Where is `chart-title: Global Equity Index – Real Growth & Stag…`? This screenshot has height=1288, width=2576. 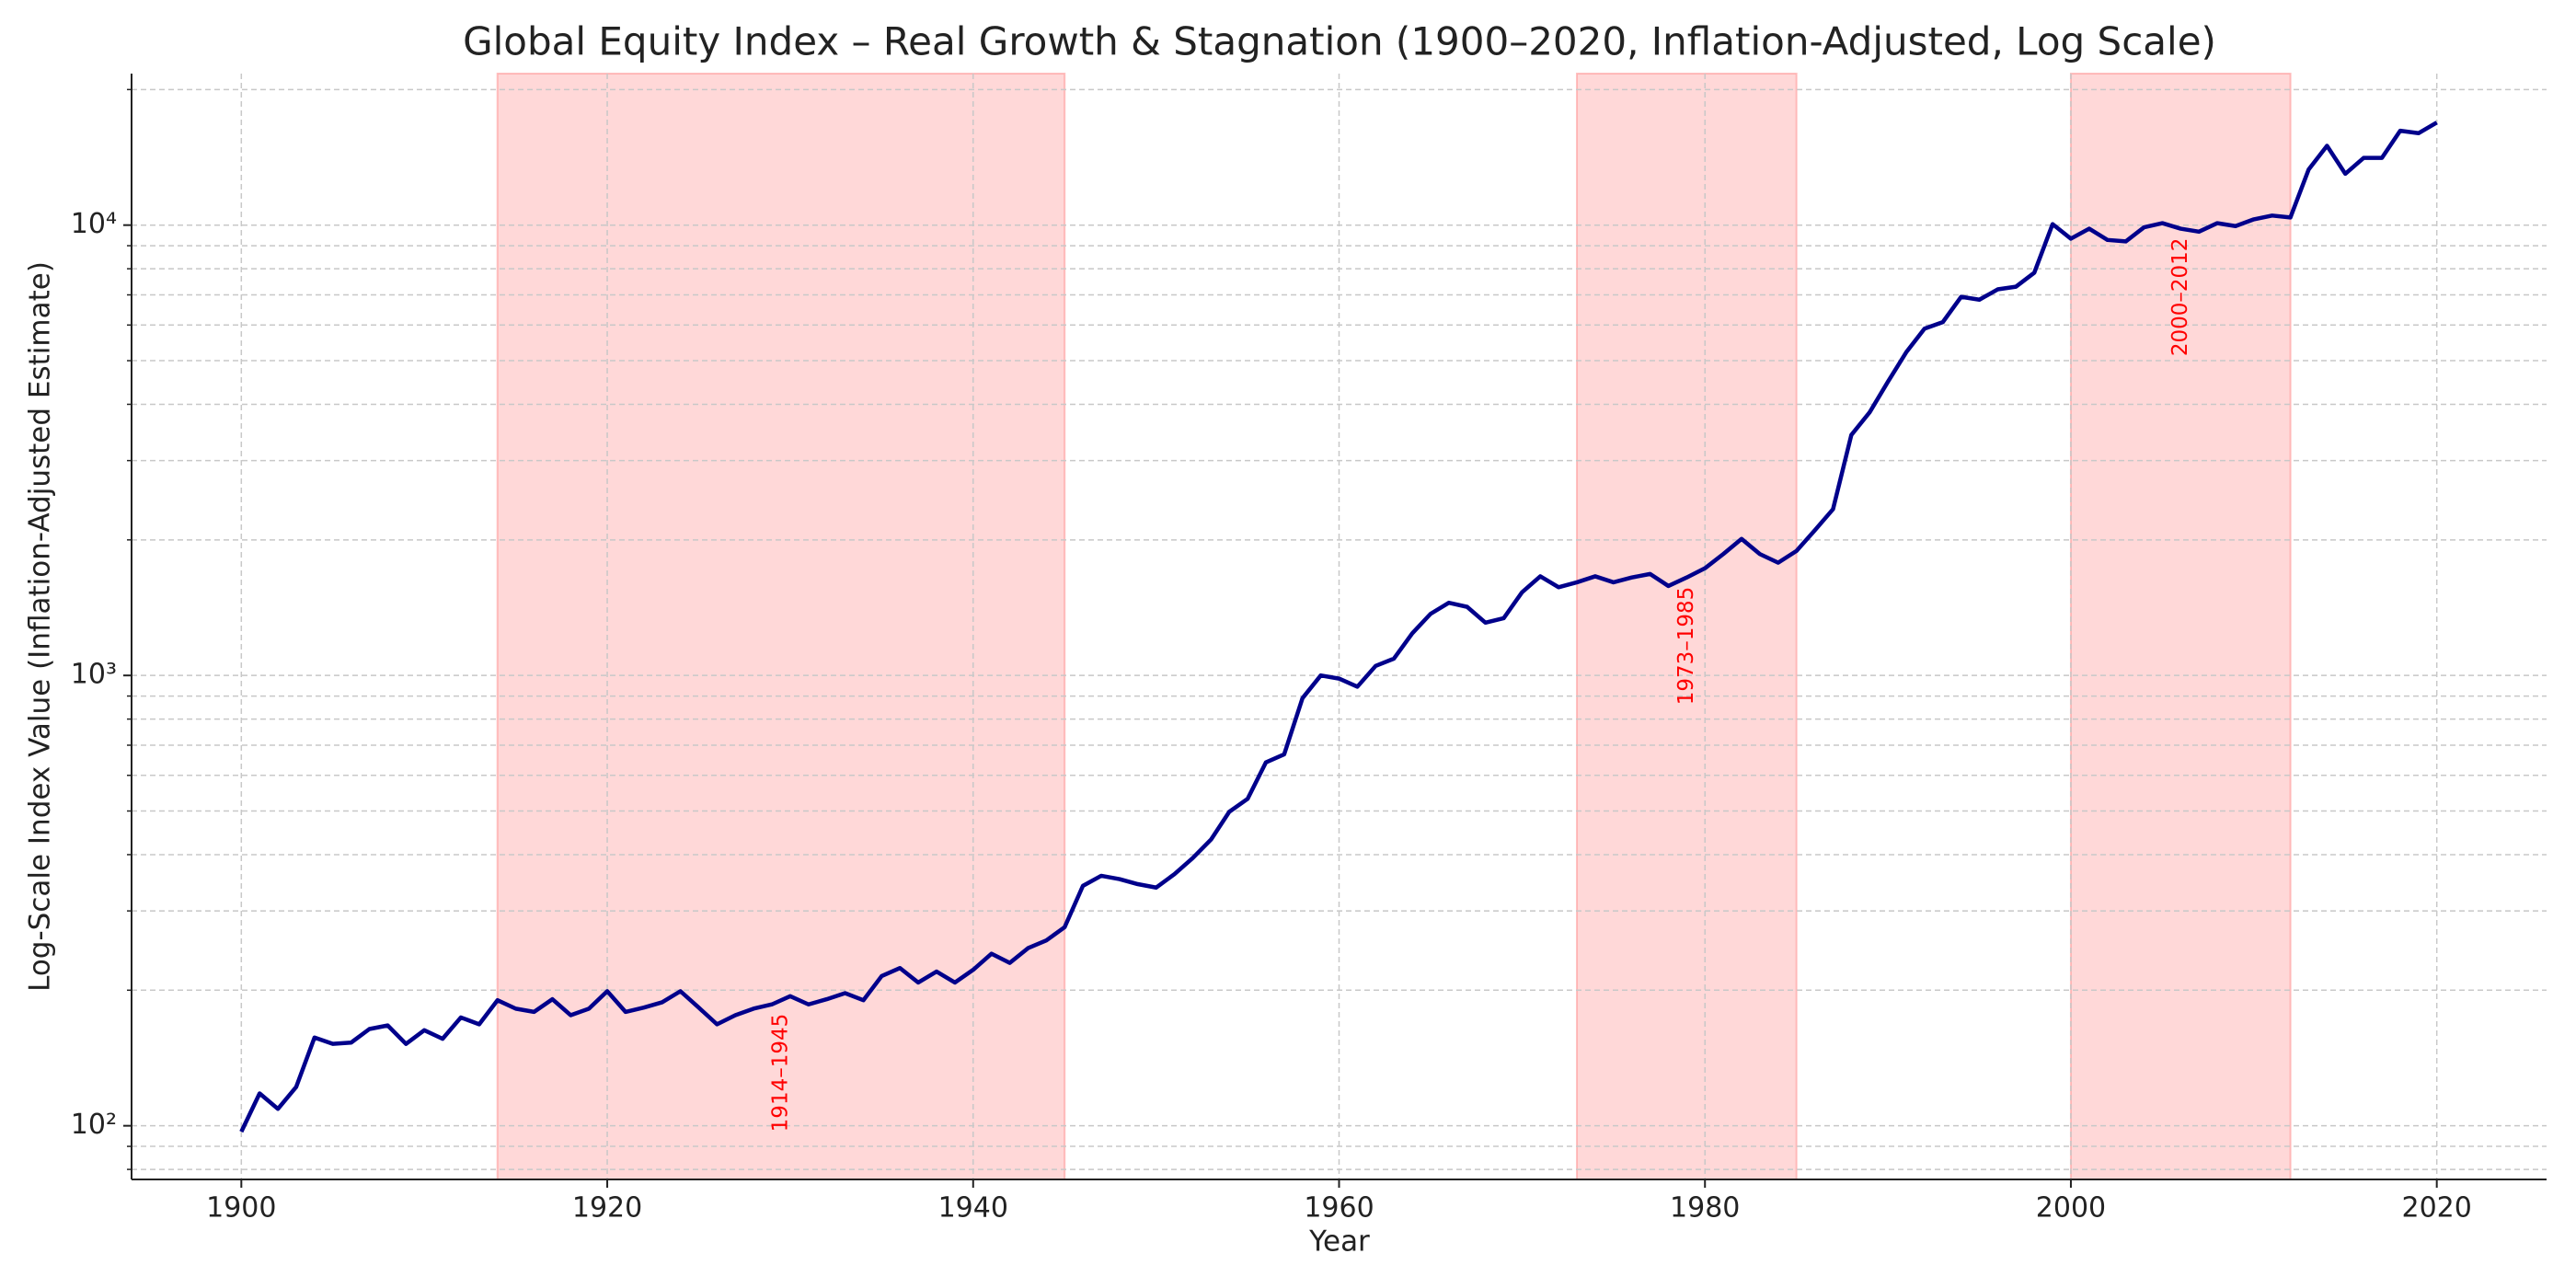 chart-title: Global Equity Index – Real Growth & Stag… is located at coordinates (1339, 41).